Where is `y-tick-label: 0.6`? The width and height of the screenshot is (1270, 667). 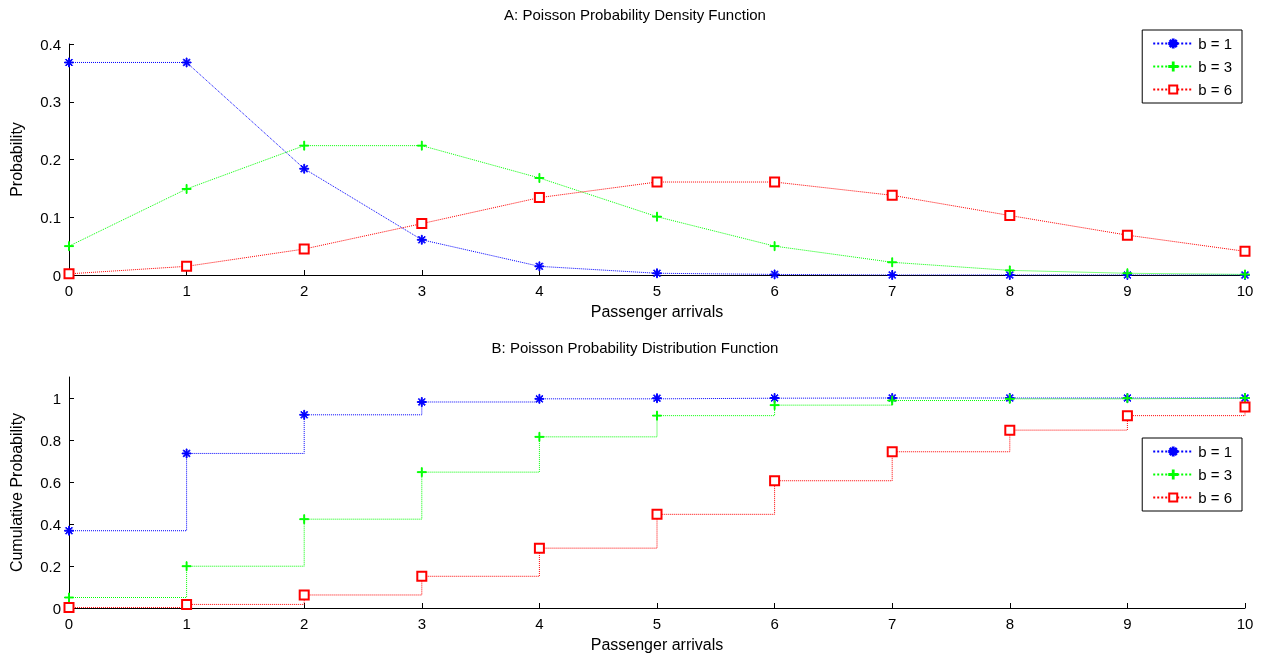
y-tick-label: 0.6 is located at coordinates (50, 482).